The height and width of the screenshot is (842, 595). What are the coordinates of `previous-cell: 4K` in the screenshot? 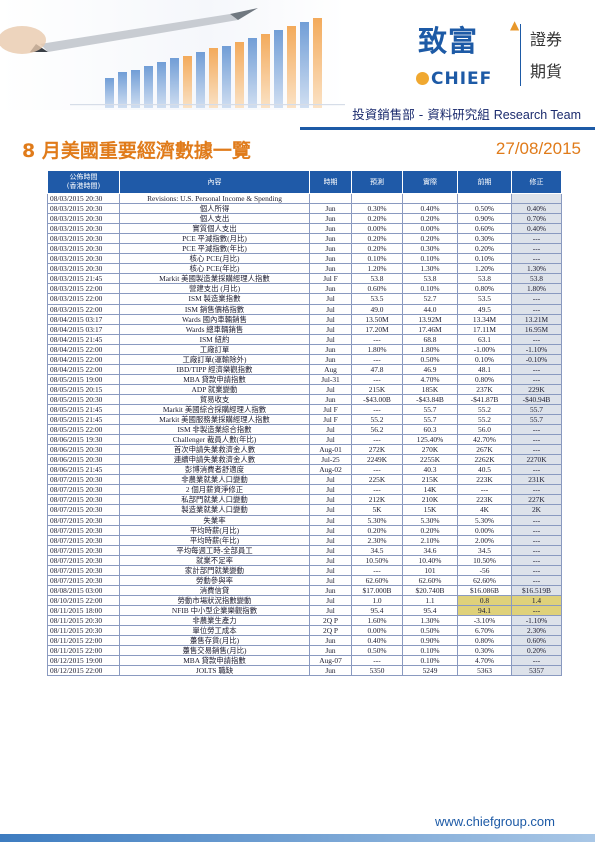 It's located at (484, 510).